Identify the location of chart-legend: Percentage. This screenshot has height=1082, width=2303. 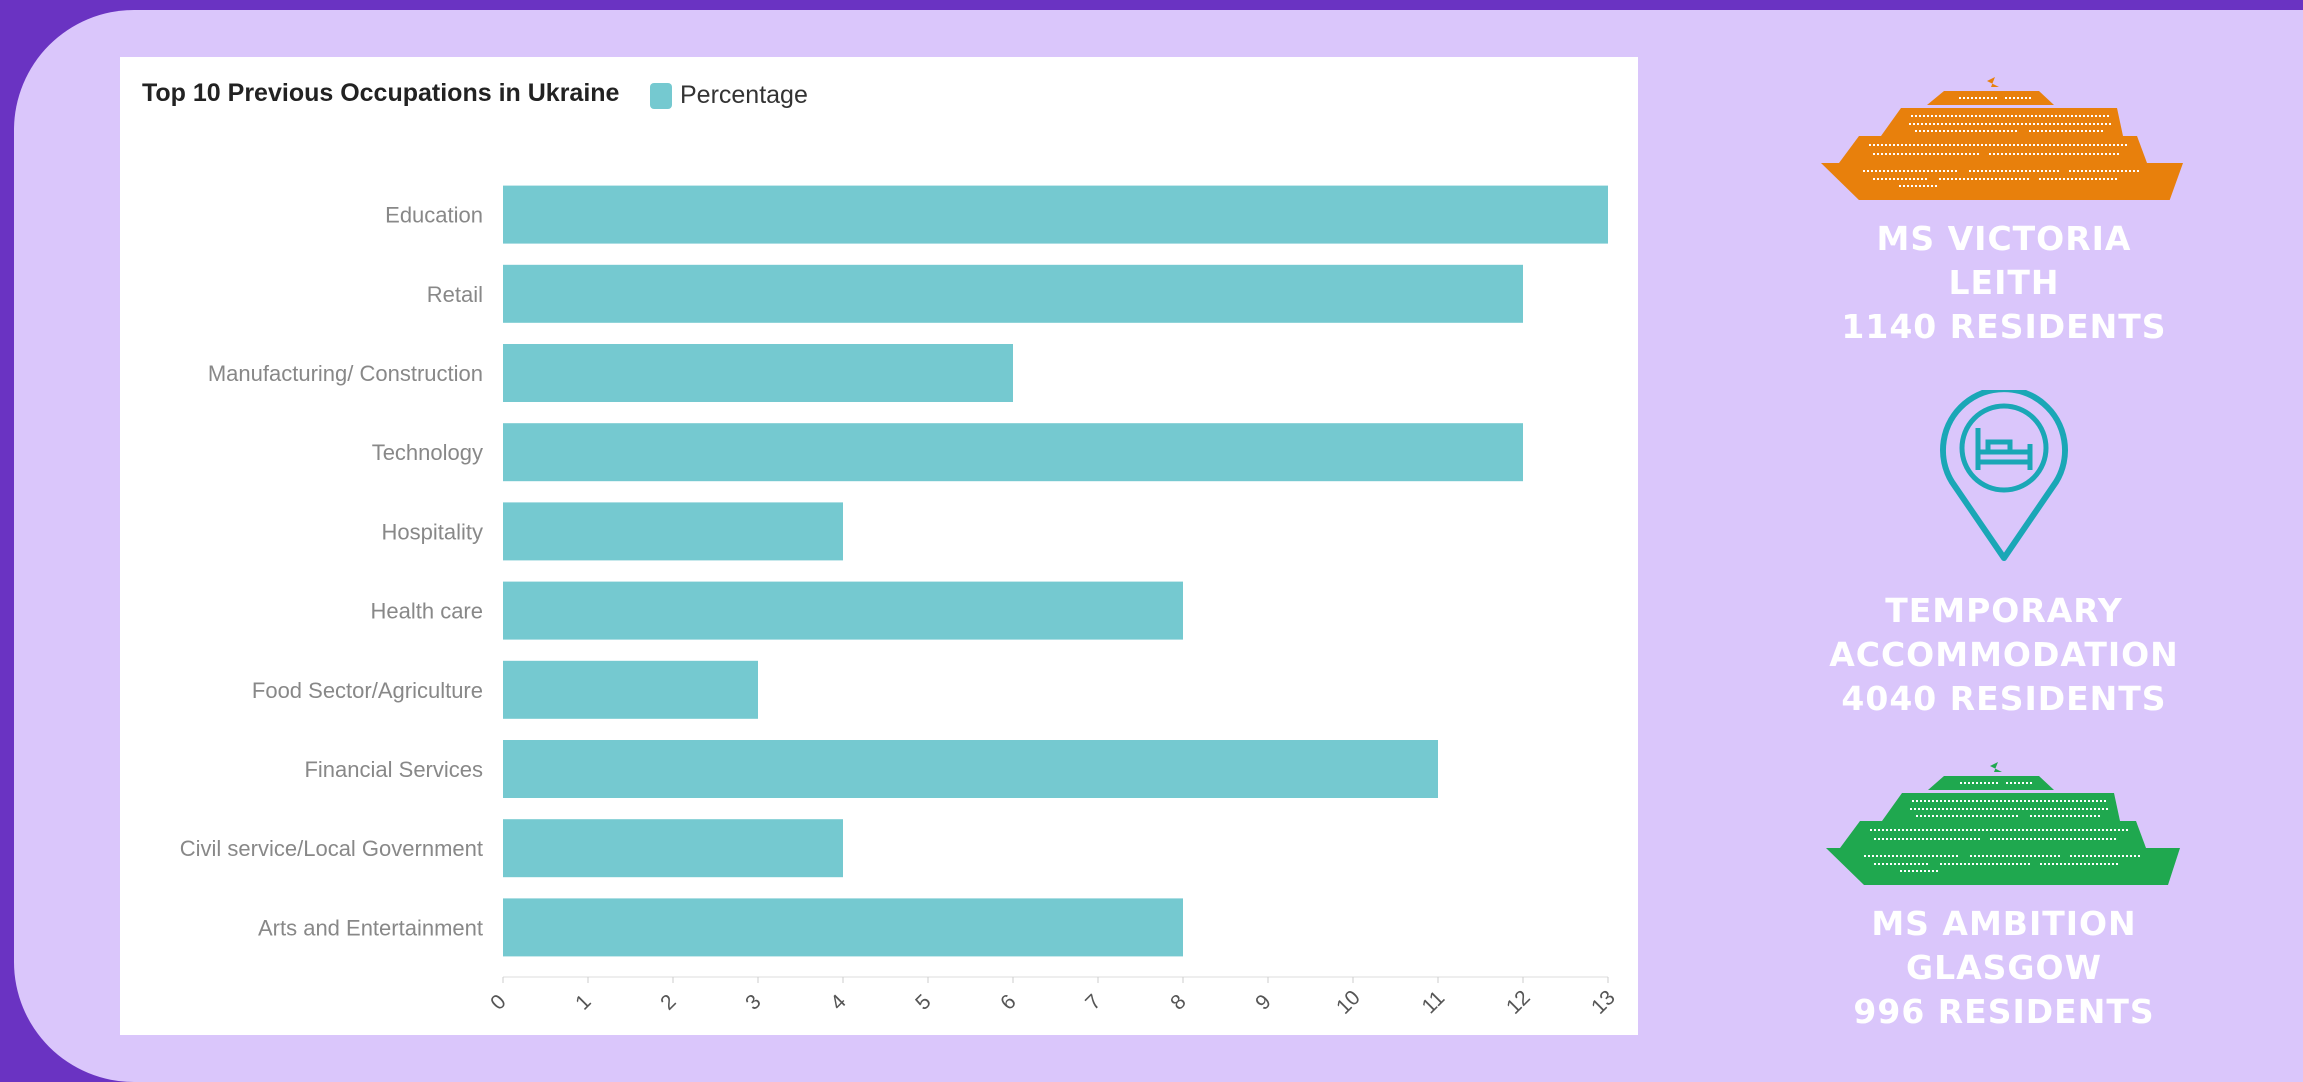
(729, 95).